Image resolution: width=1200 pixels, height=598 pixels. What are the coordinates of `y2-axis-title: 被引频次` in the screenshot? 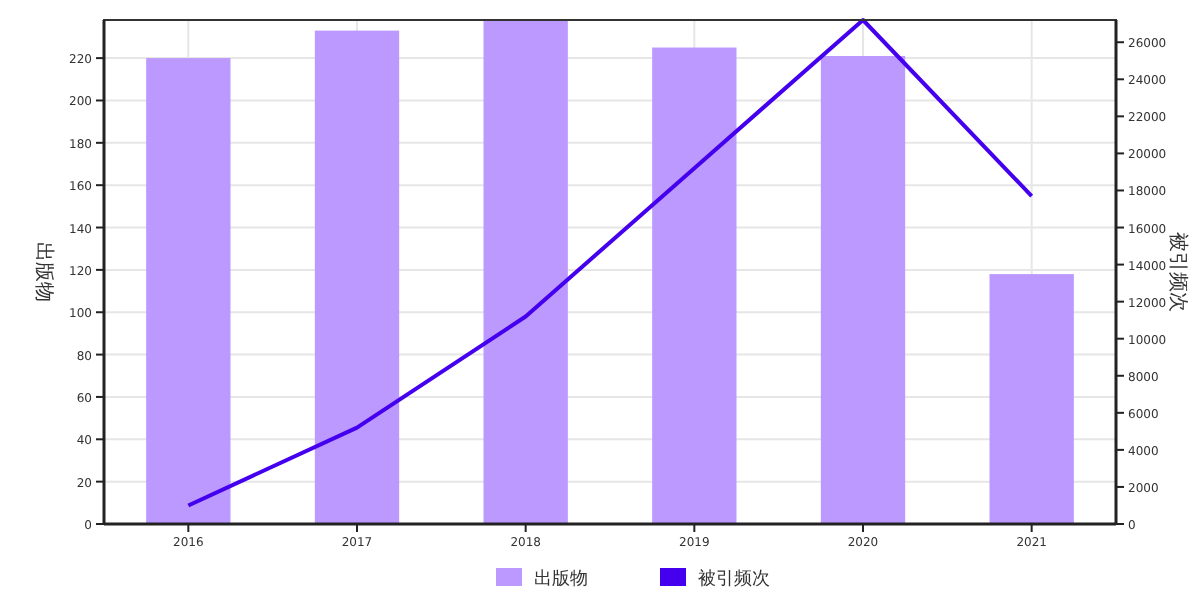 It's located at (1178, 272).